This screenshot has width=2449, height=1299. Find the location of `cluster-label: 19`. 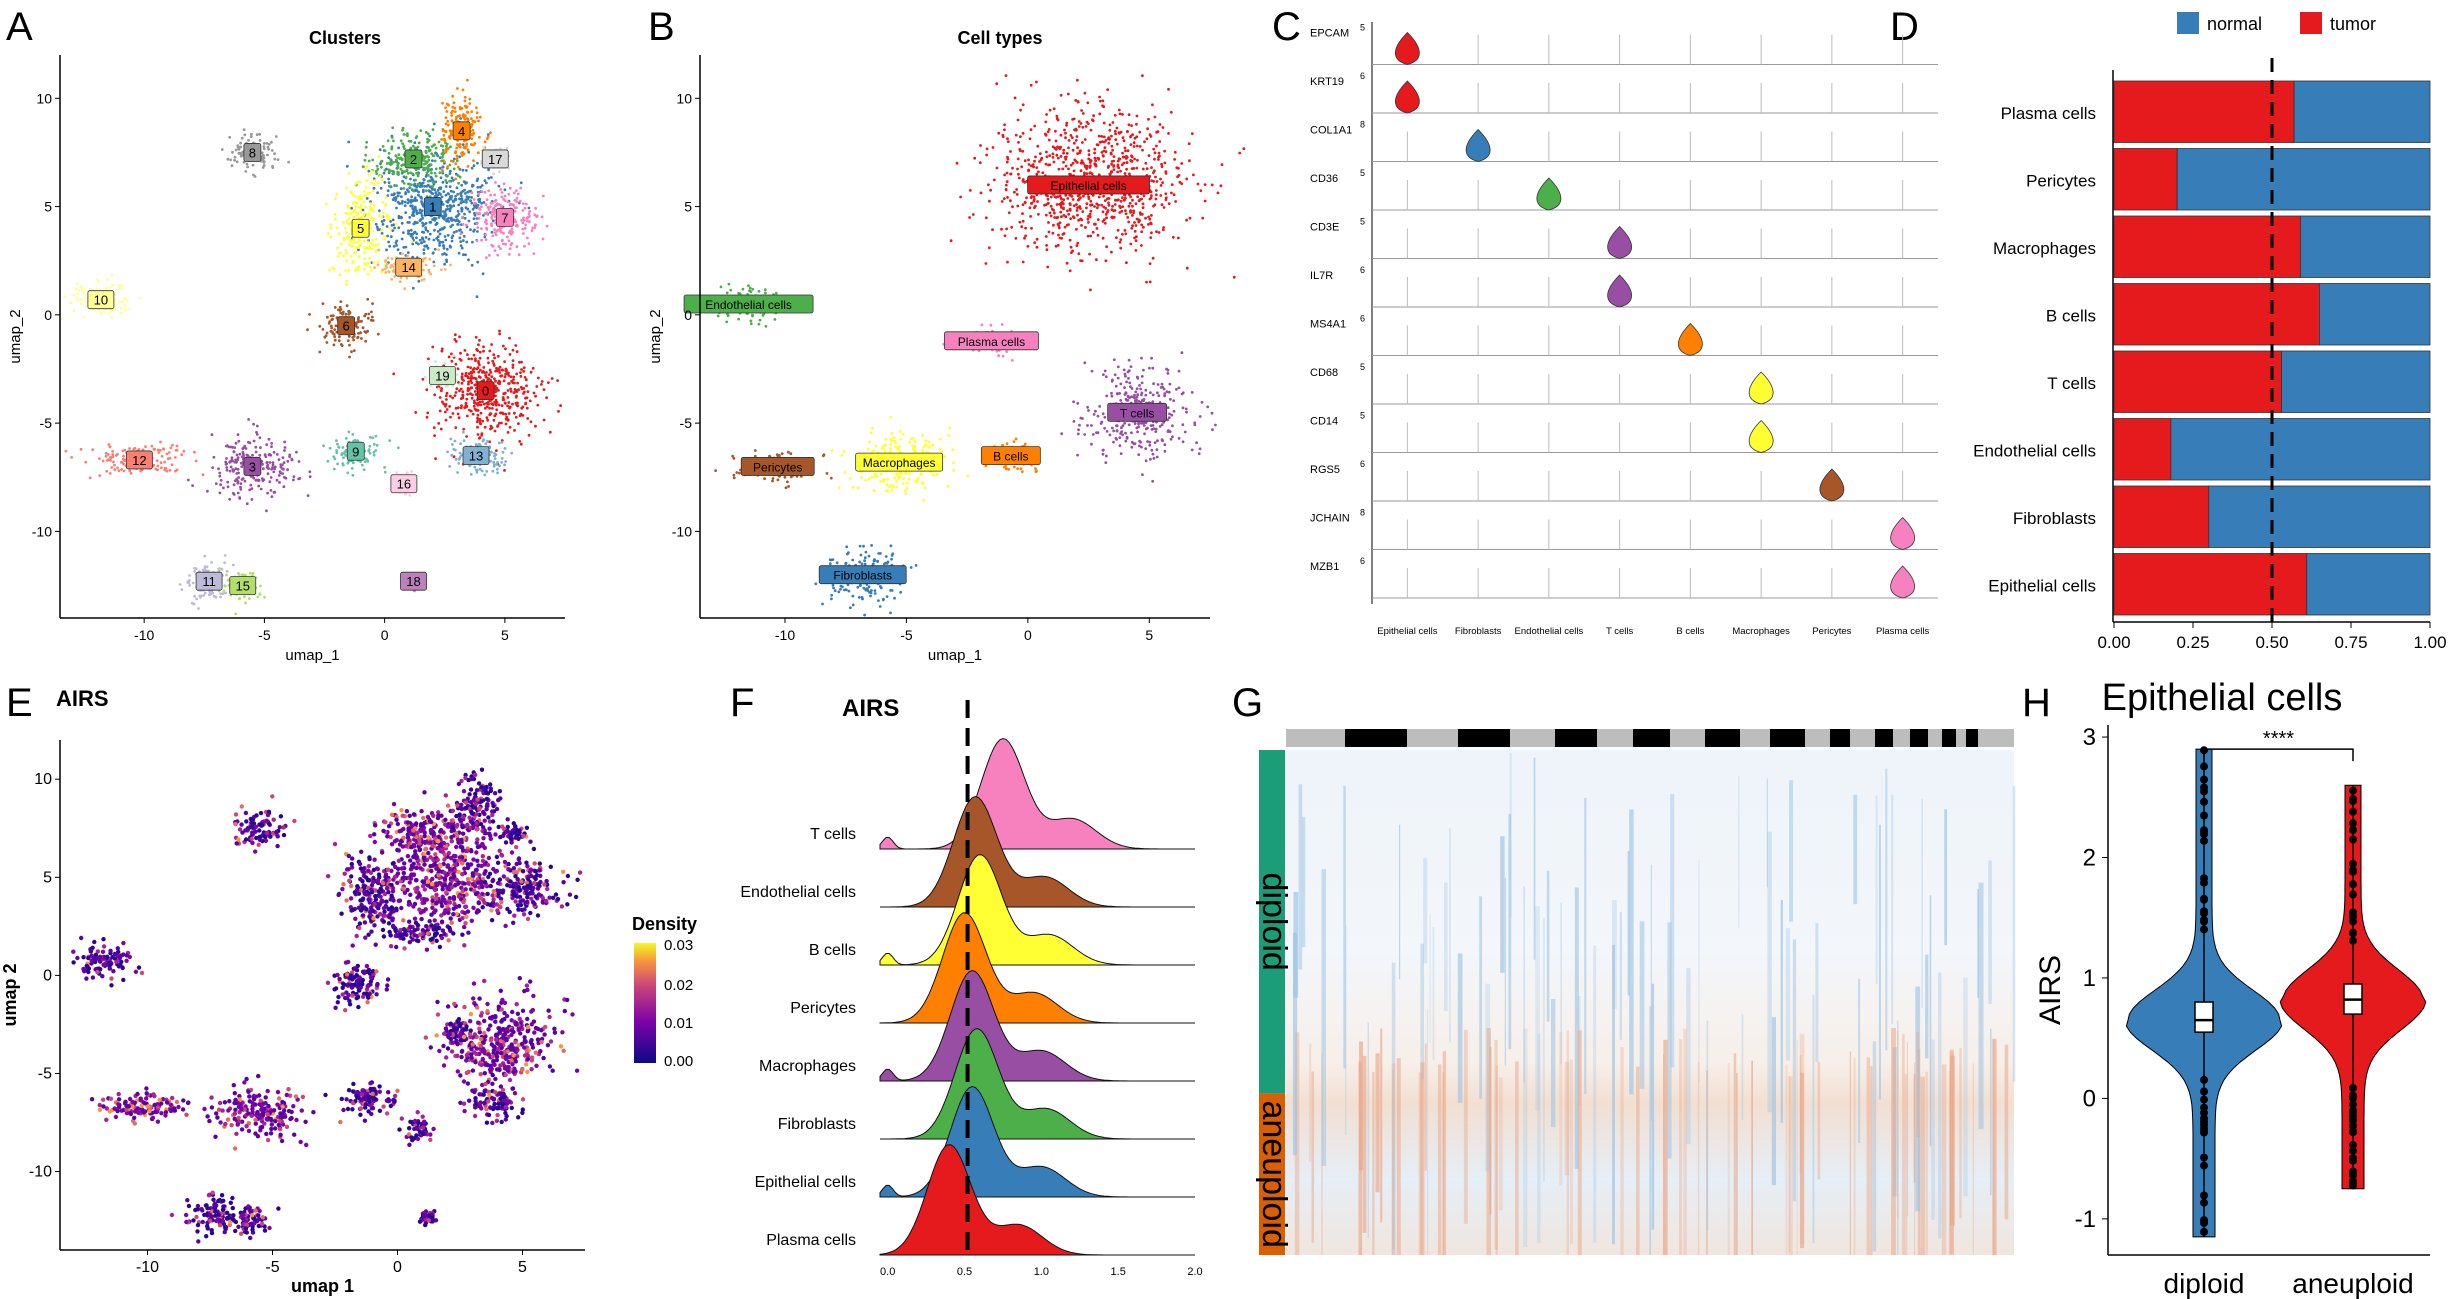

cluster-label: 19 is located at coordinates (442, 375).